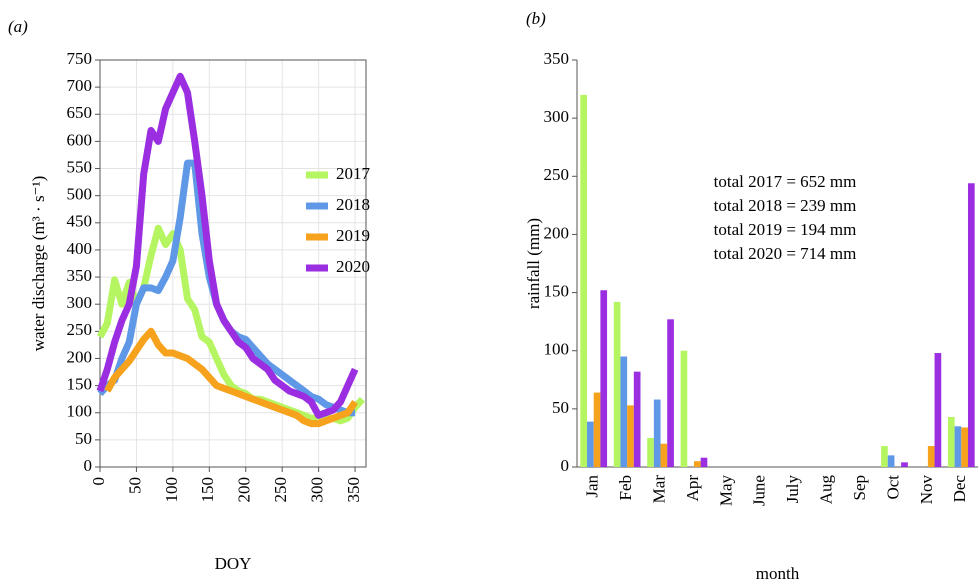 This screenshot has width=980, height=583. Describe the element at coordinates (859, 488) in the screenshot. I see `x-tick-label: Sep` at that location.